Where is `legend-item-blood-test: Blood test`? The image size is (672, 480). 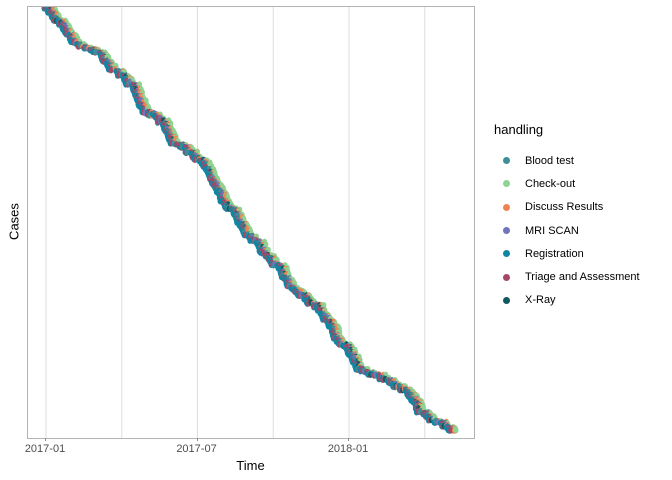 legend-item-blood-test: Blood test is located at coordinates (581, 160).